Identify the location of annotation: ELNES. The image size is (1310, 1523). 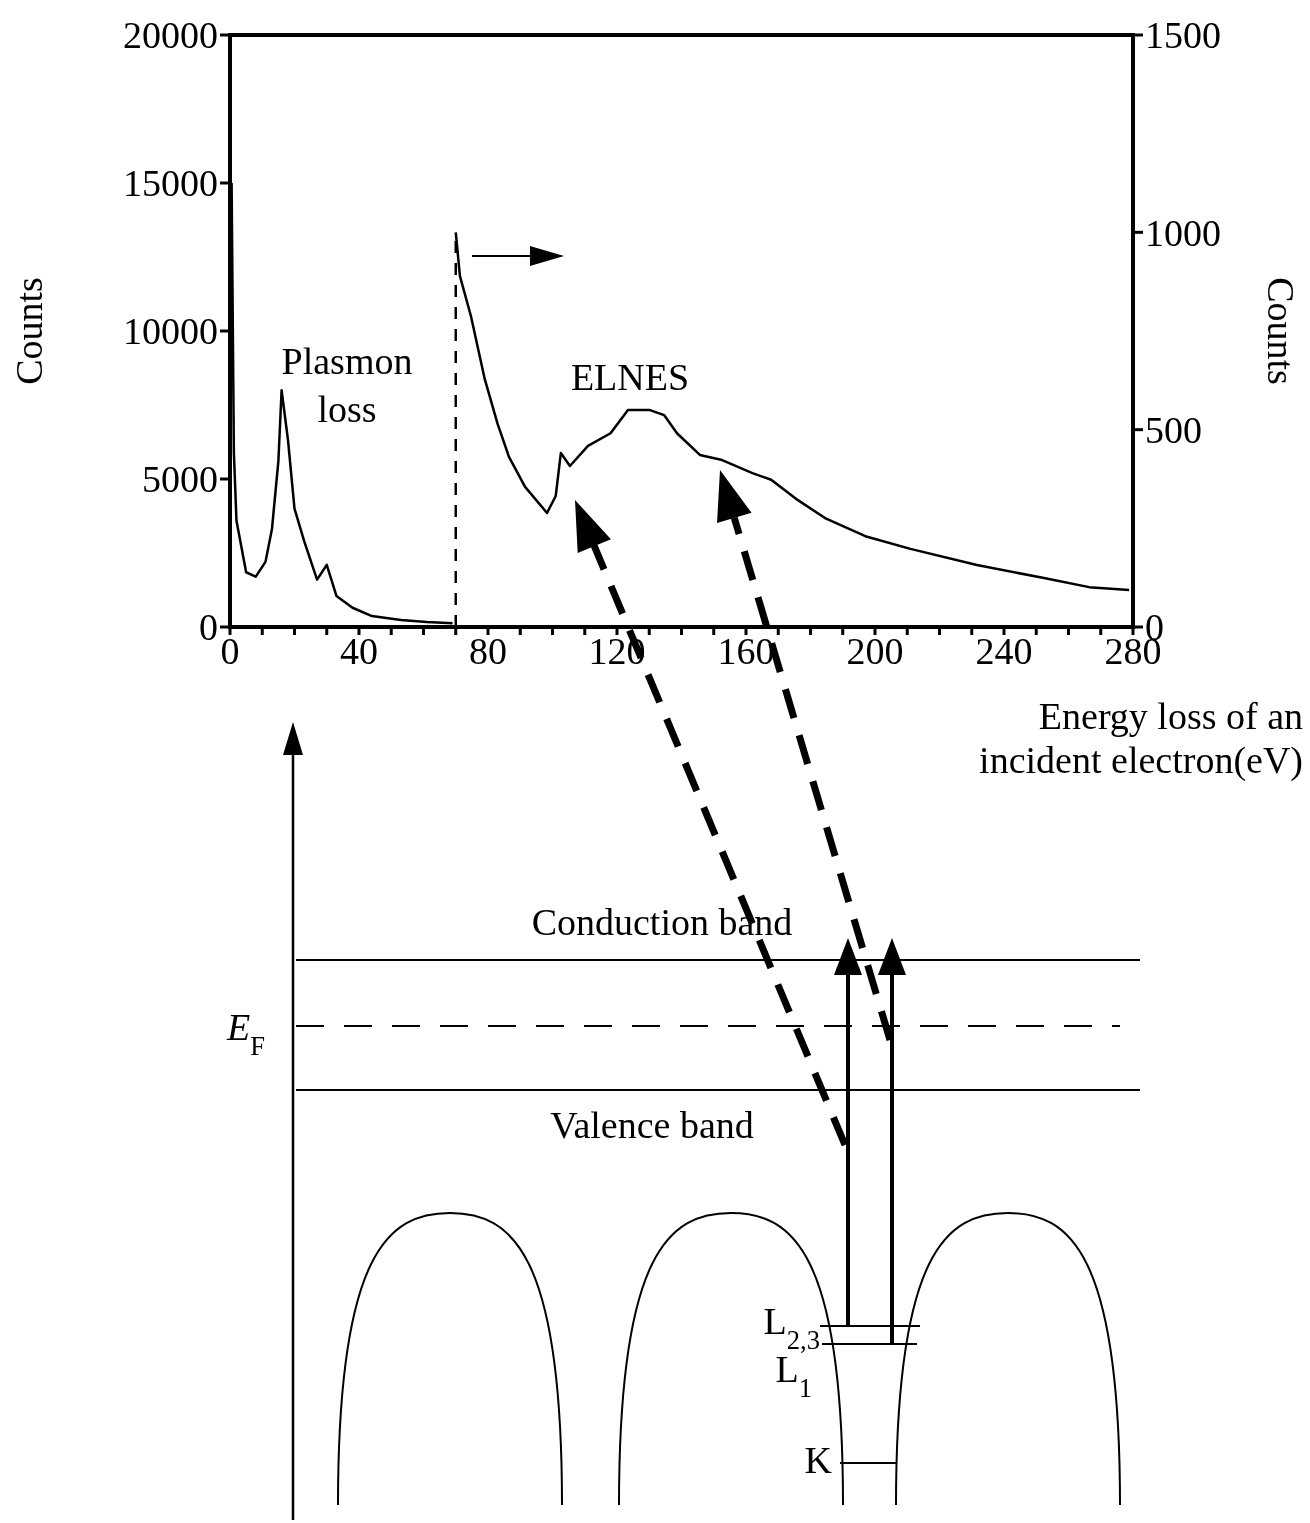
(630, 377).